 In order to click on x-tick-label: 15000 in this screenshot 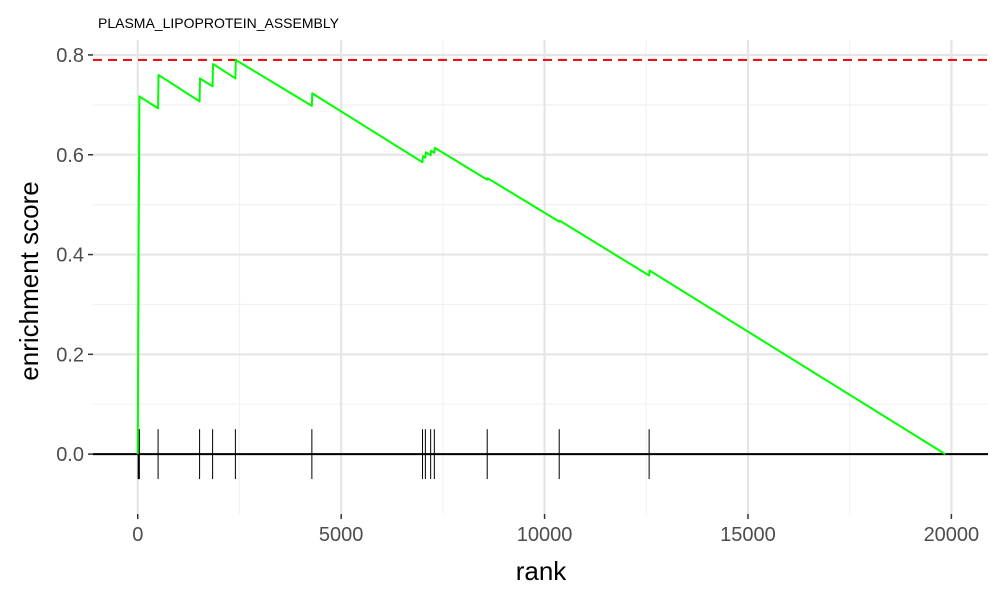, I will do `click(748, 535)`.